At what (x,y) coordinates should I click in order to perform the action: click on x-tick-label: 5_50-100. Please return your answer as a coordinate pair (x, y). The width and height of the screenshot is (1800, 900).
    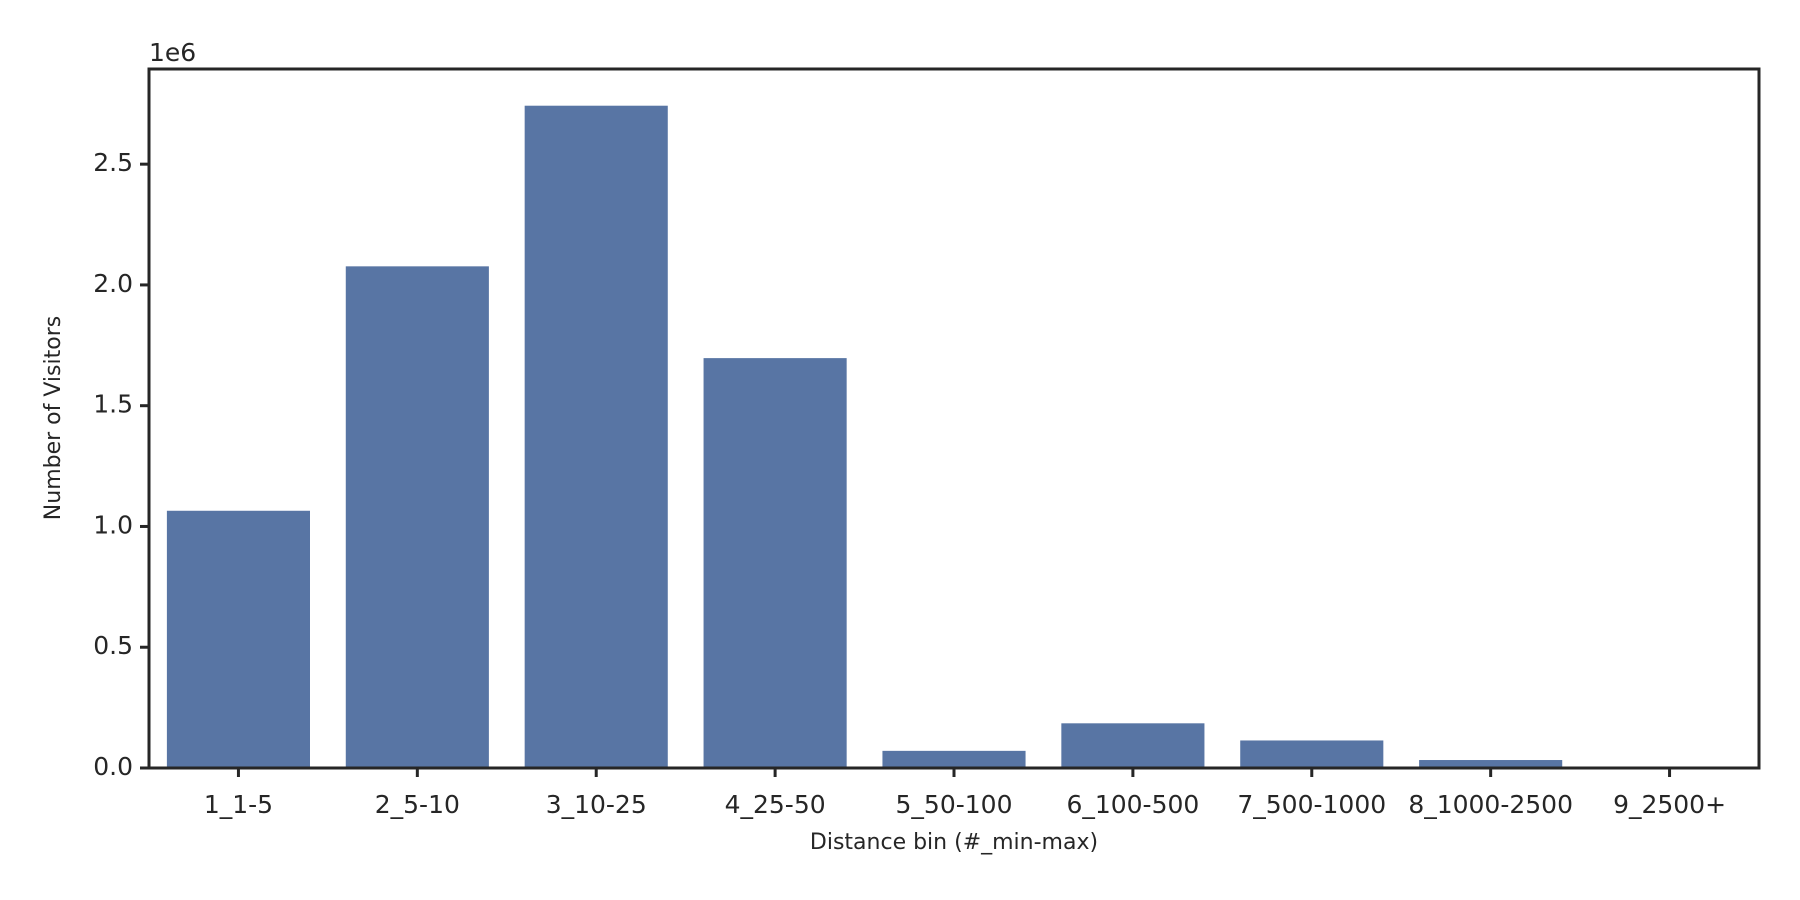
    Looking at the image, I should click on (954, 804).